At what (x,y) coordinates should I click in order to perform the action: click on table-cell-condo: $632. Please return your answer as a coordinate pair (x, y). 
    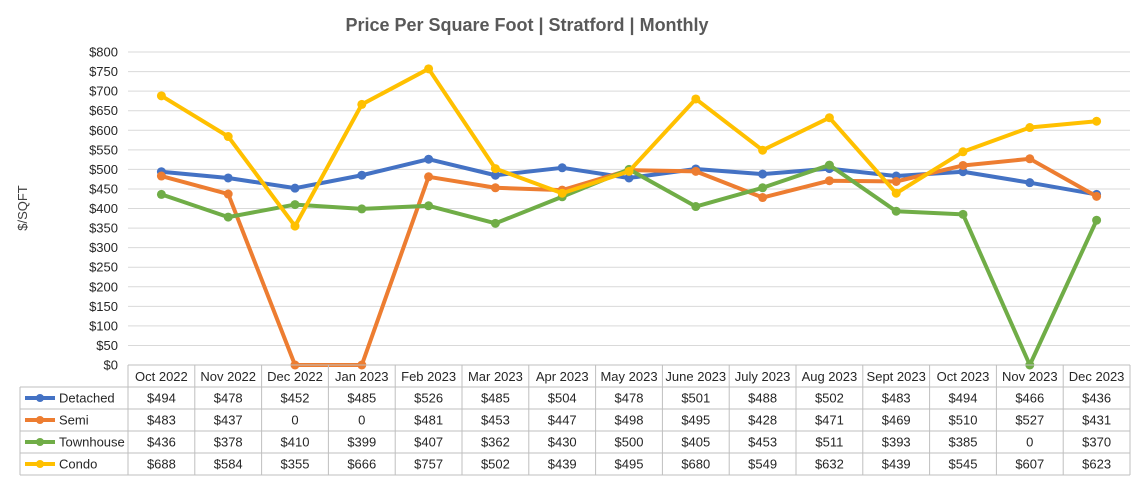
    Looking at the image, I should click on (829, 464).